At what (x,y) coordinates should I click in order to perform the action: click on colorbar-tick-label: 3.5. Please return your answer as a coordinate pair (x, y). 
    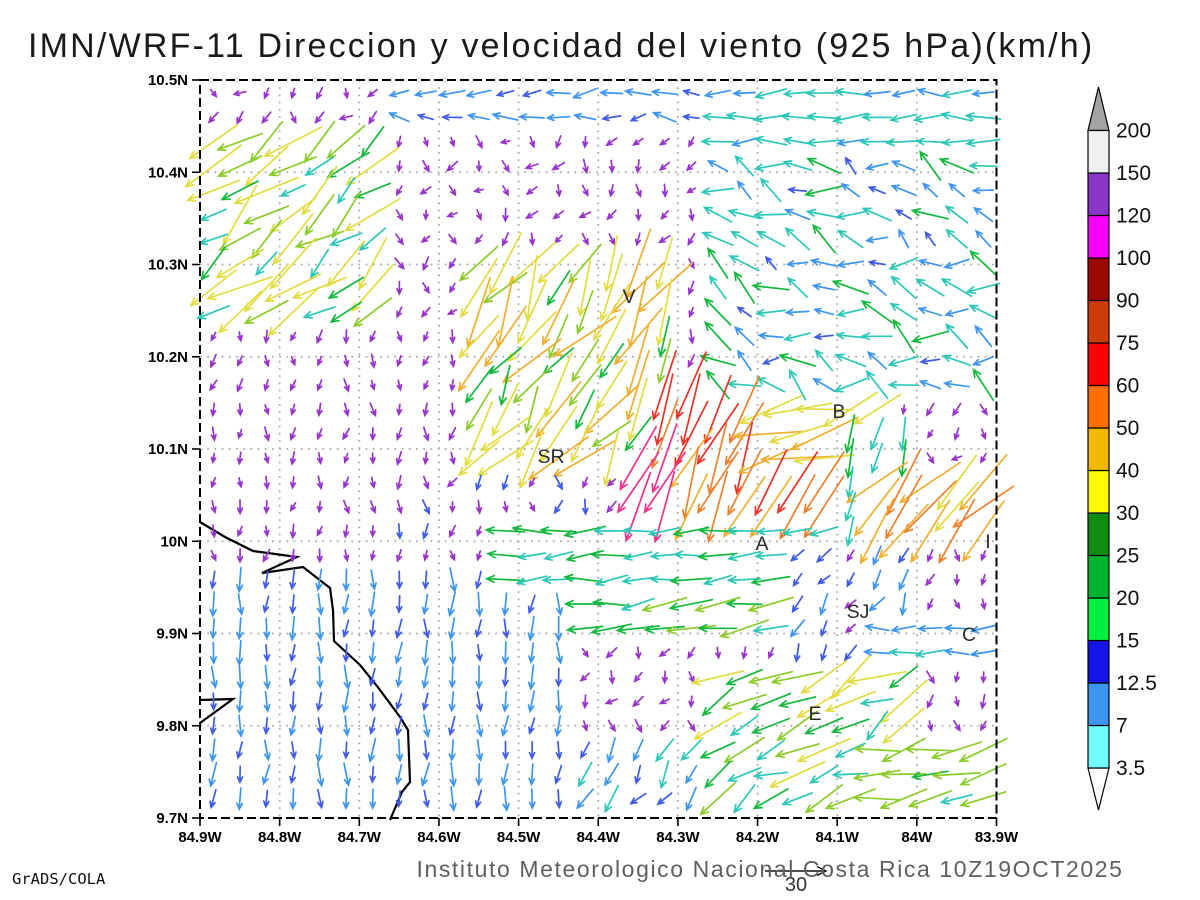
    Looking at the image, I should click on (1130, 768).